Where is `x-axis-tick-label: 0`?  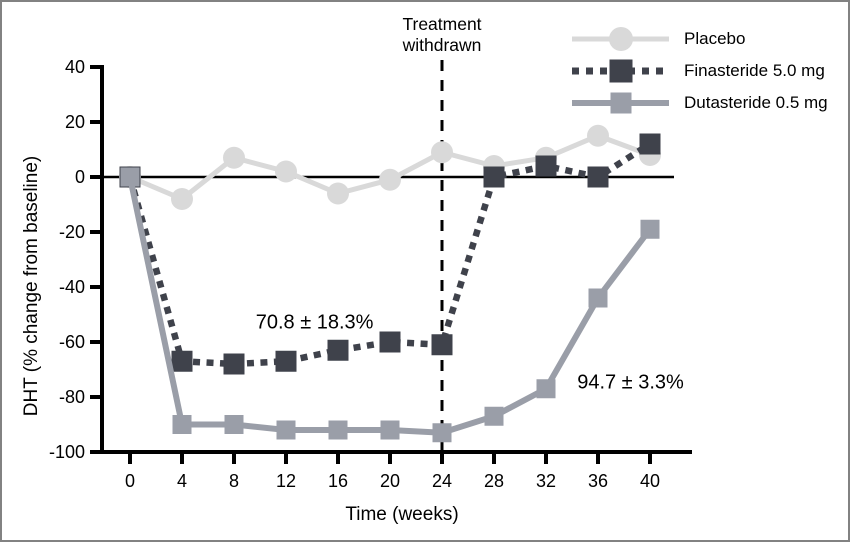
x-axis-tick-label: 0 is located at coordinates (130, 481).